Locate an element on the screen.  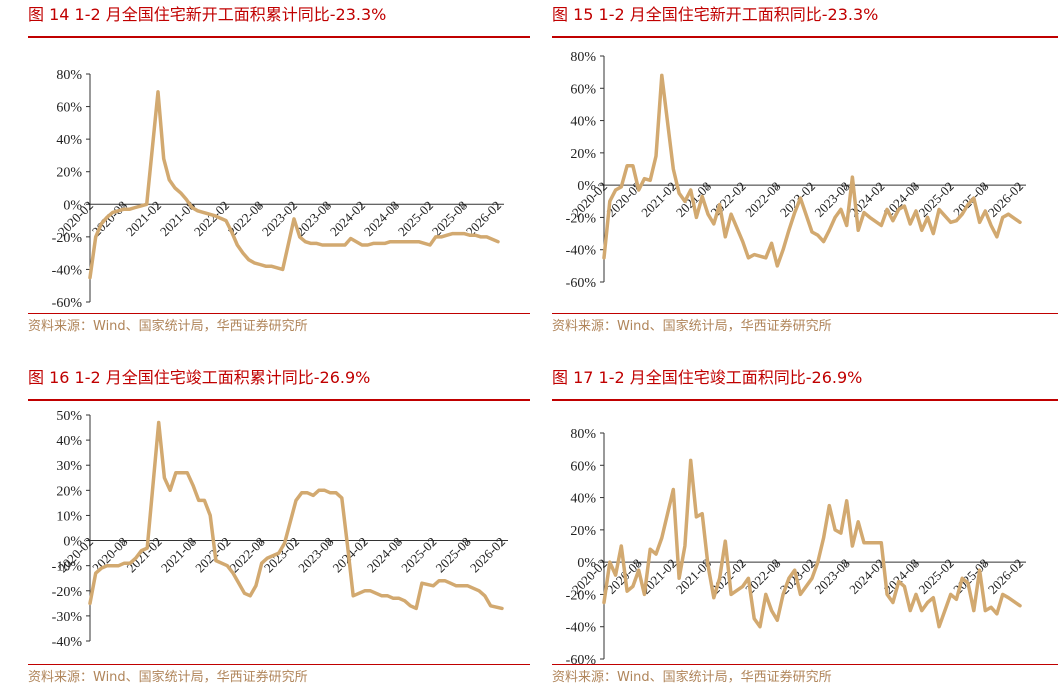
y-tick-label: 30% is located at coordinates (69, 466).